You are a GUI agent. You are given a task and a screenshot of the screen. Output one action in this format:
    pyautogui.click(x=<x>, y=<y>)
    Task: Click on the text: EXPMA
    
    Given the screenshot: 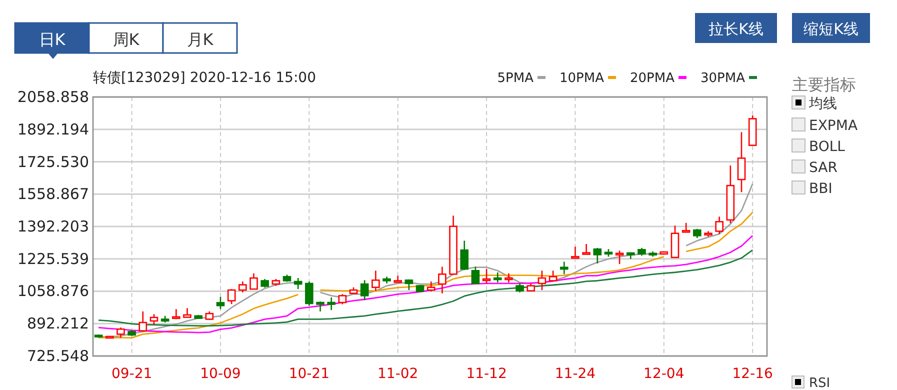 What is the action you would take?
    pyautogui.click(x=833, y=126)
    